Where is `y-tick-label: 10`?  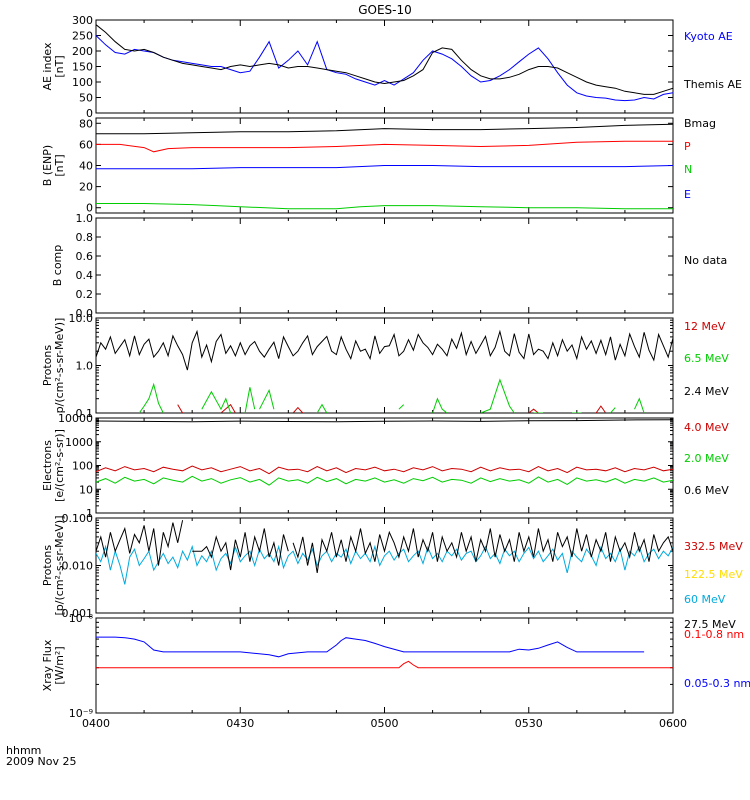
y-tick-label: 10 is located at coordinates (86, 489).